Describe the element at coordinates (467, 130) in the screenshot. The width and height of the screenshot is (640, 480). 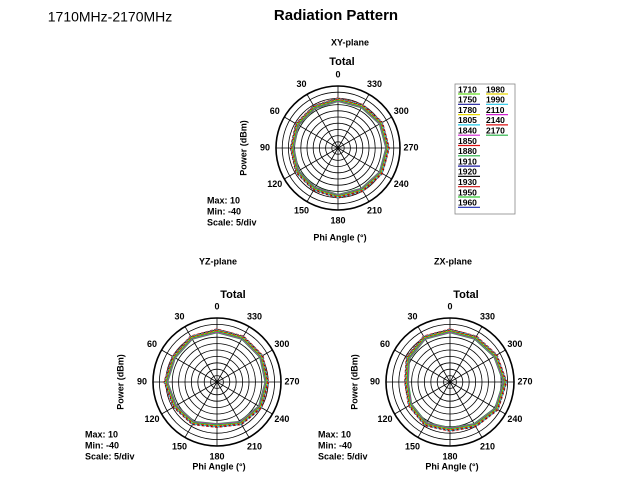
I see `legend-label: 1840` at that location.